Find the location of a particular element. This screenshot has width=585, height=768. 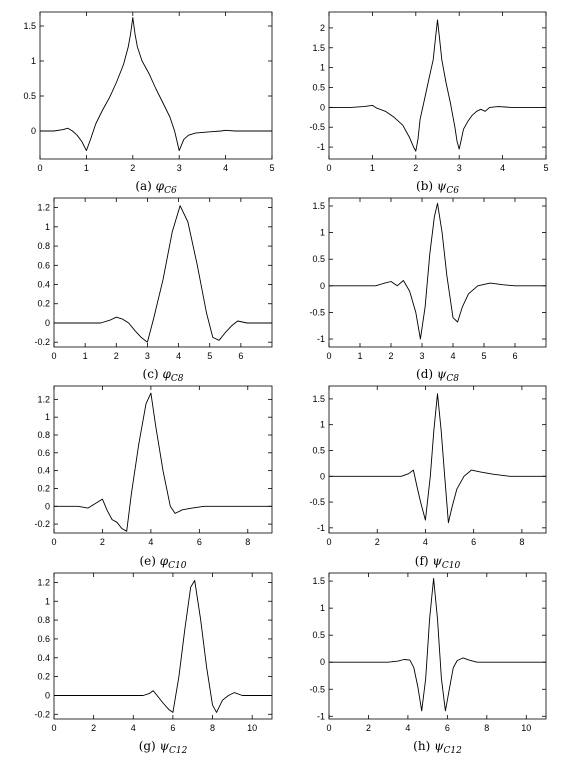

caption-prefix: (h) is located at coordinates (423, 746).